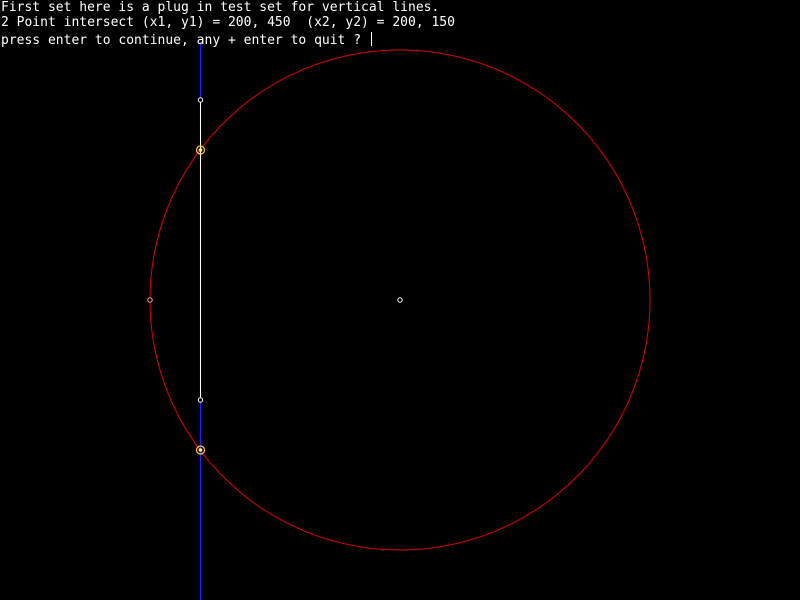  I want to click on circle-center-marker, so click(400, 300).